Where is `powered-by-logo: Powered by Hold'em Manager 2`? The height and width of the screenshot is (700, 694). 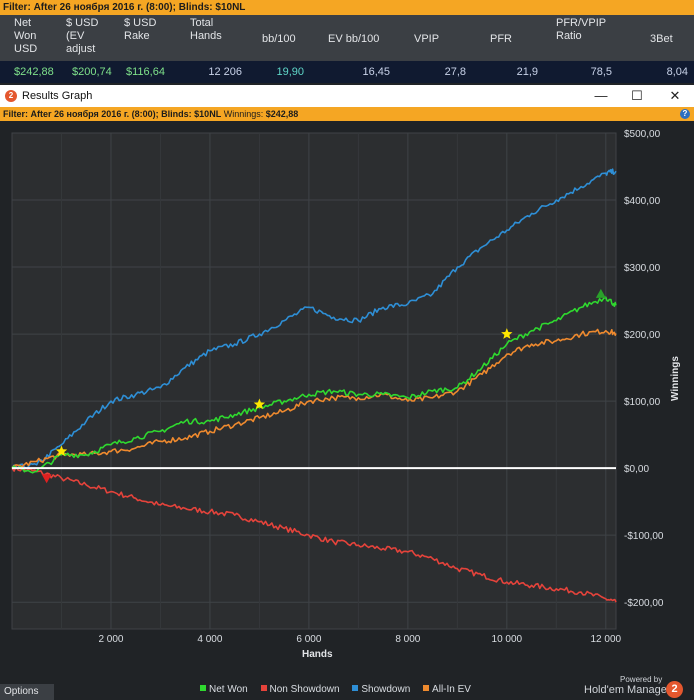
powered-by-logo: Powered by Hold'em Manager 2 is located at coordinates (637, 687).